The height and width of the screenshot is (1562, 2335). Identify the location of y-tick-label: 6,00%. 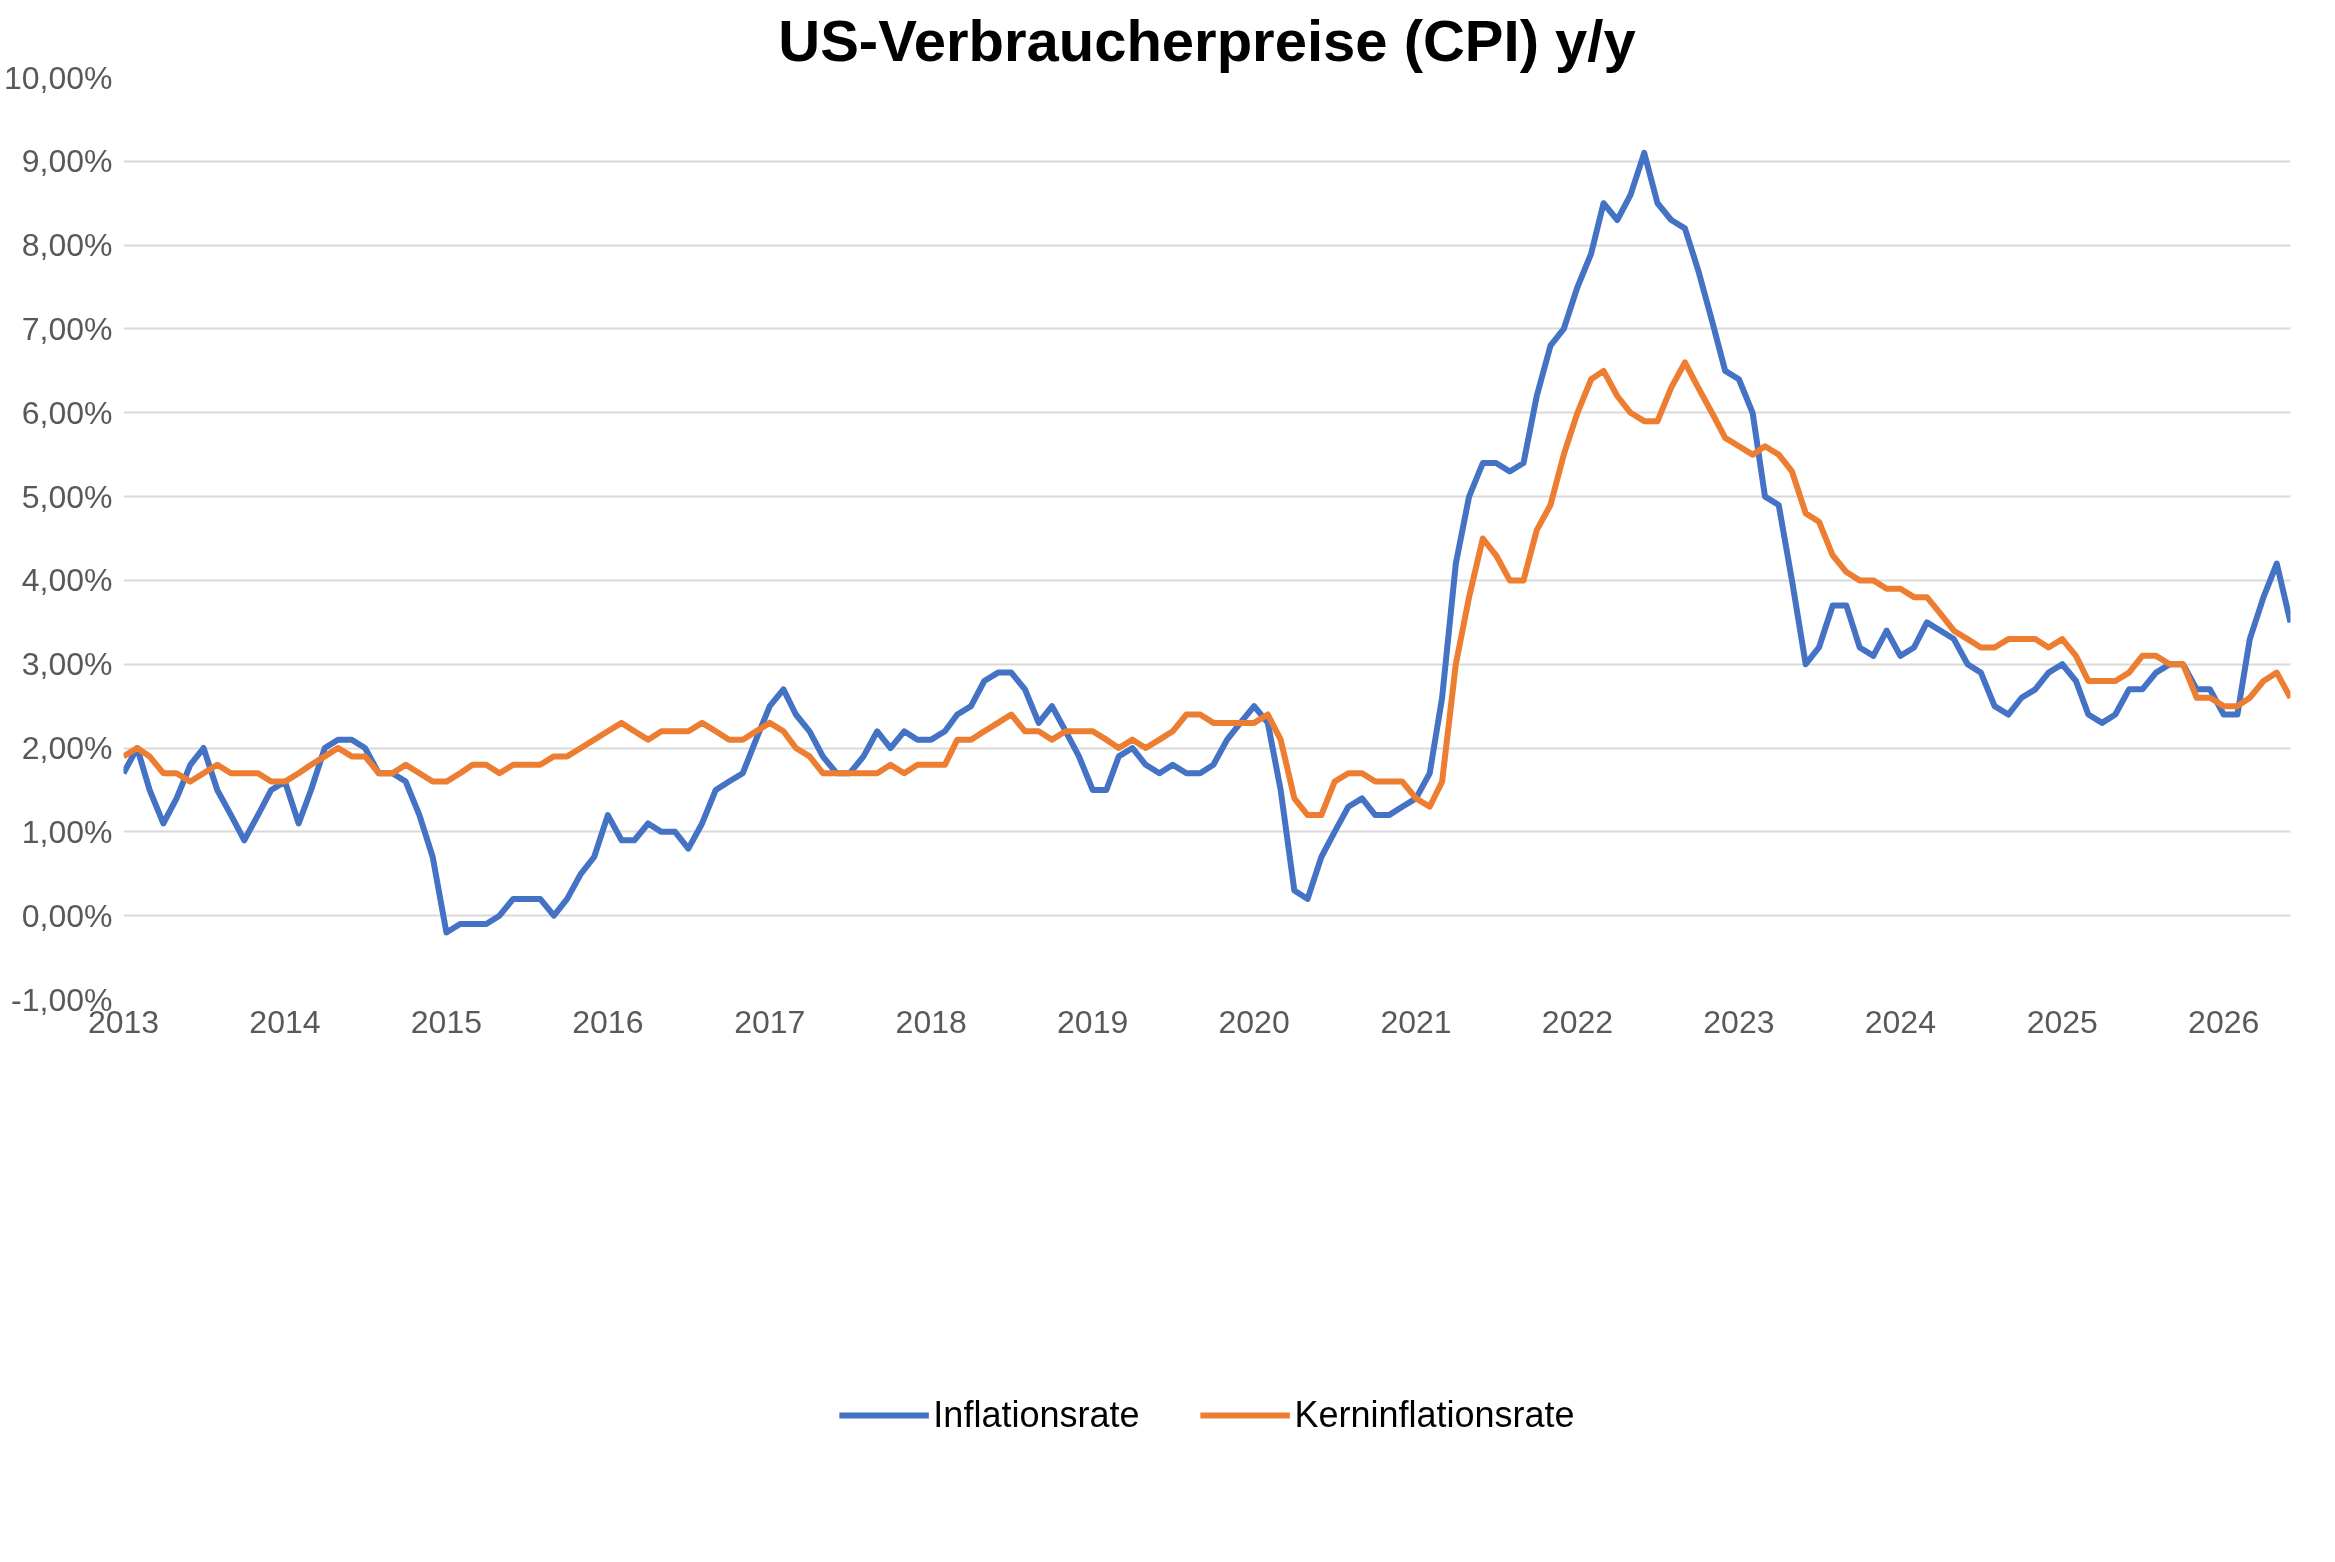
(67, 412).